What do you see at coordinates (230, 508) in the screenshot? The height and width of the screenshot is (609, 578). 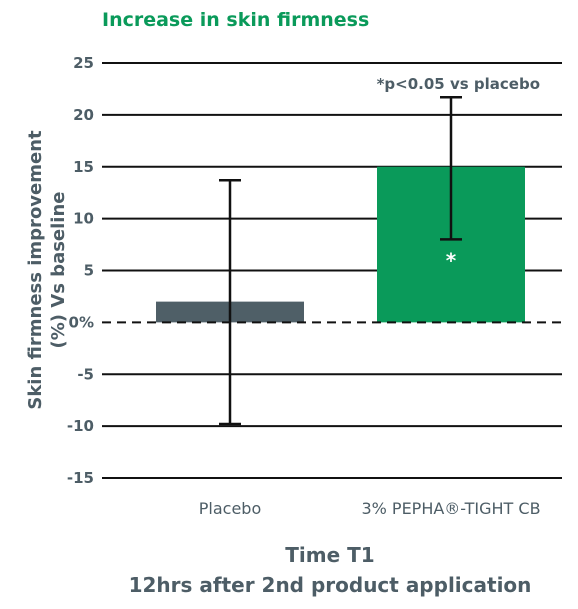 I see `category-label: Placebo` at bounding box center [230, 508].